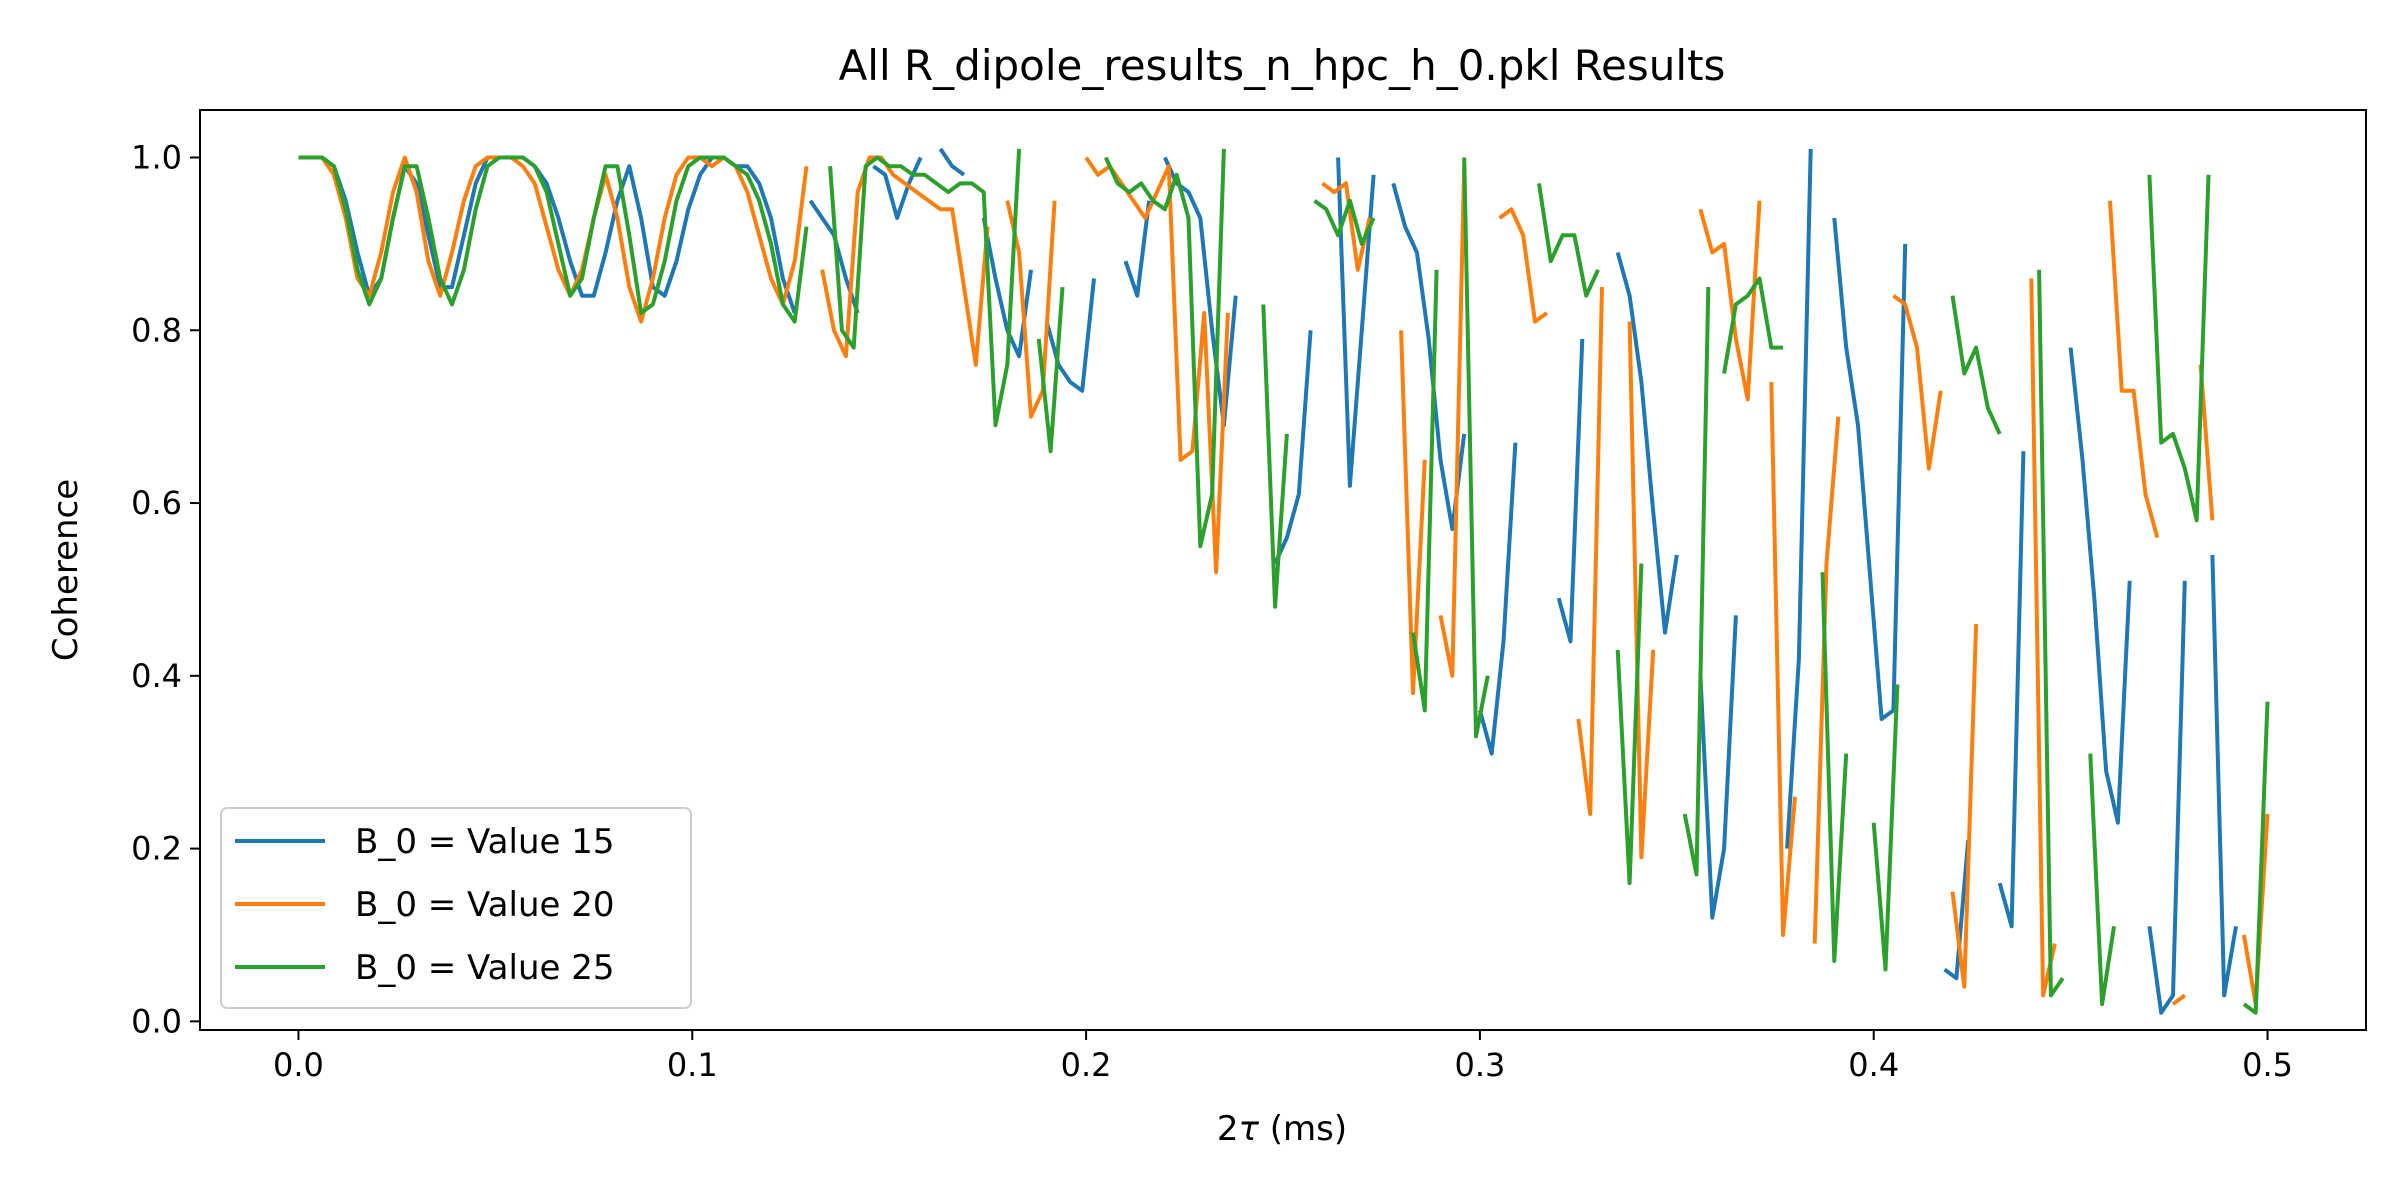 The image size is (2400, 1200). Describe the element at coordinates (156, 676) in the screenshot. I see `y-tick-label: 0.4` at that location.